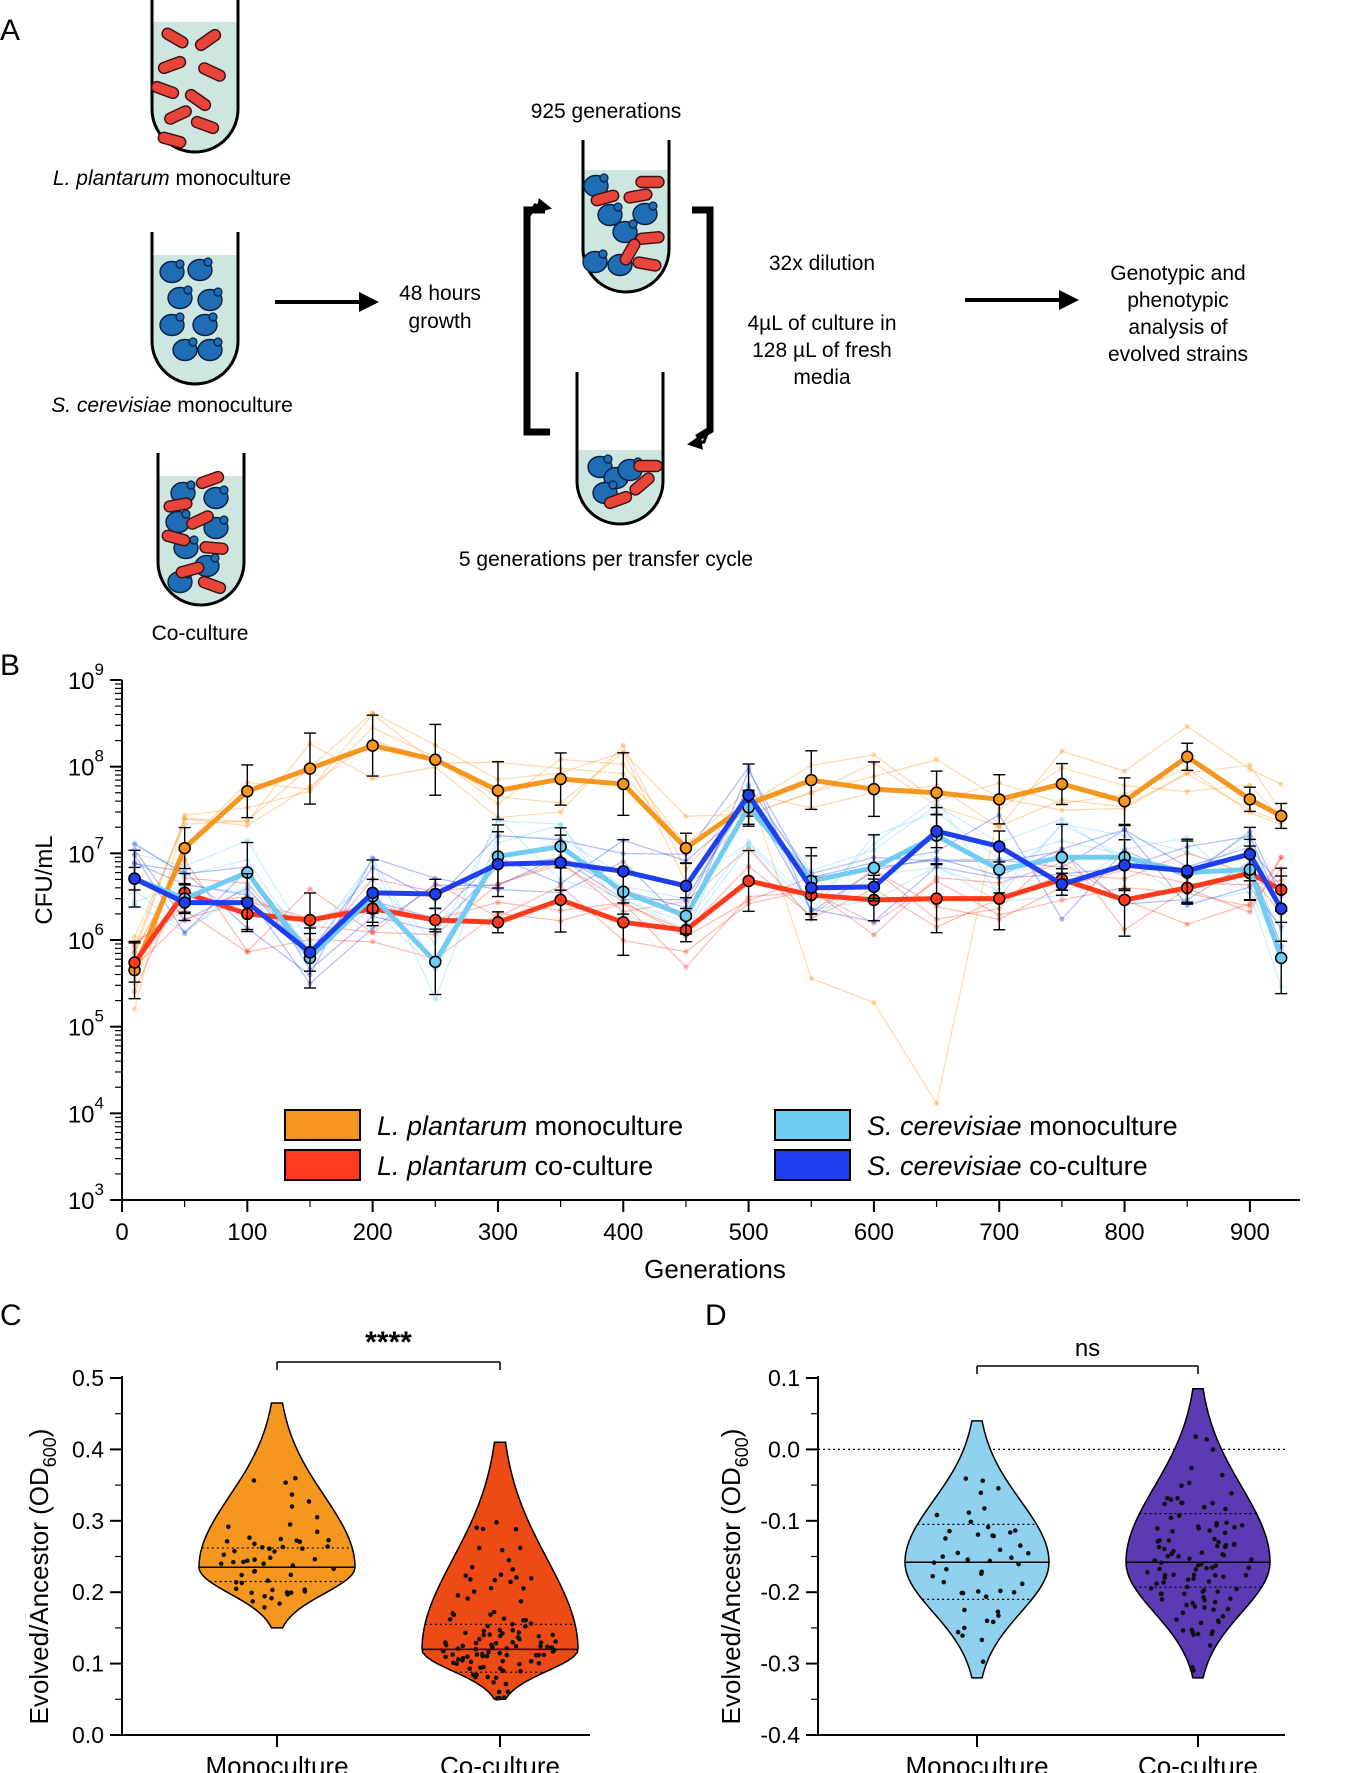 Image resolution: width=1350 pixels, height=1773 pixels. Describe the element at coordinates (86, 1110) in the screenshot. I see `panel-b-y-tick-label: 10⁴` at that location.